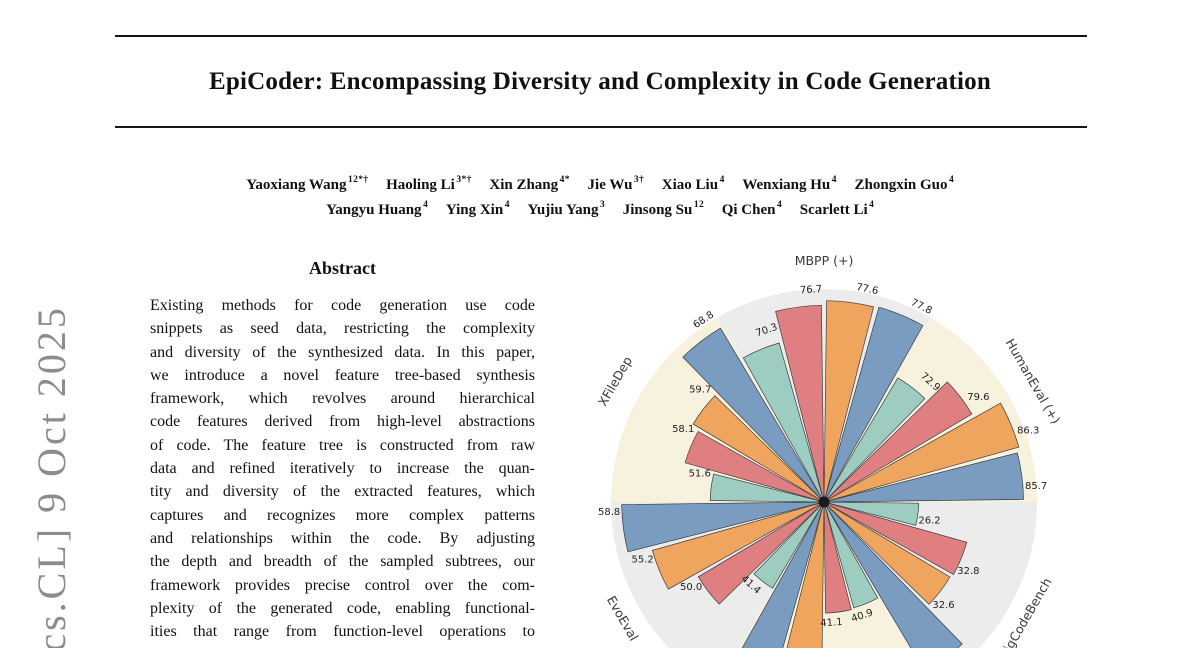 This screenshot has height=648, width=1200. Describe the element at coordinates (751, 585) in the screenshot. I see `chart-value-label: 41.4` at that location.